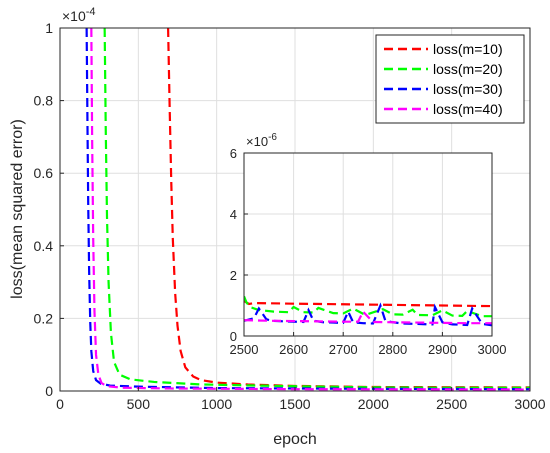 The width and height of the screenshot is (550, 453). Describe the element at coordinates (295, 439) in the screenshot. I see `x-axis-label: epoch` at that location.